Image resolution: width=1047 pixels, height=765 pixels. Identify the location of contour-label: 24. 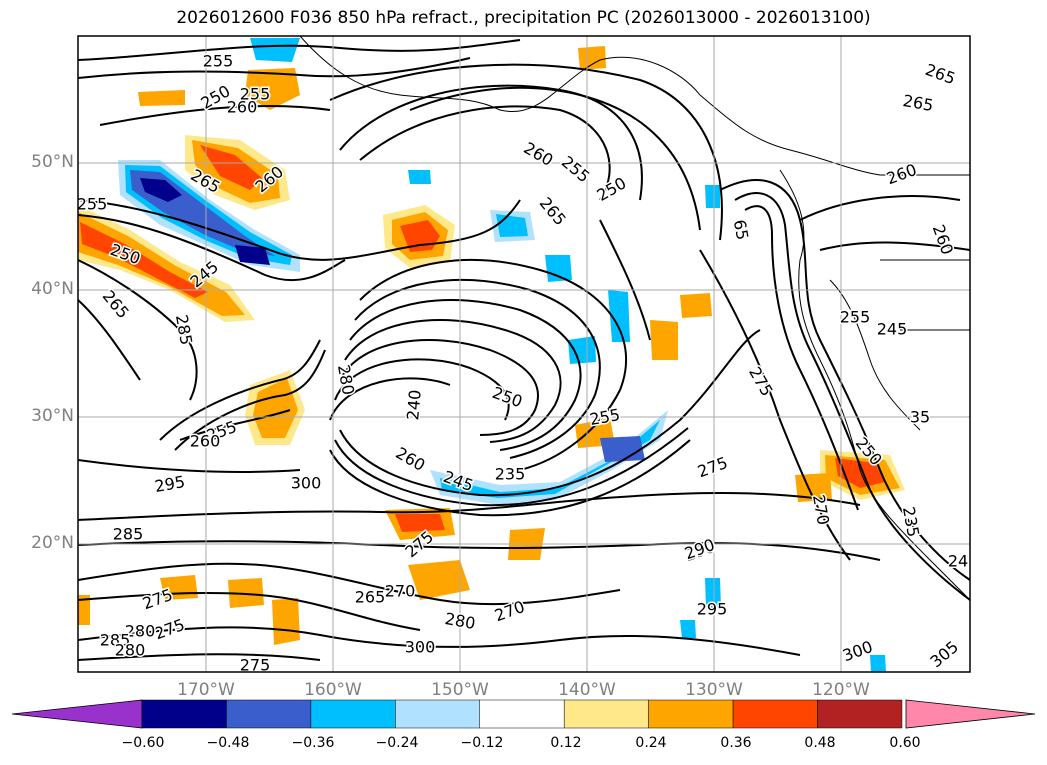
(958, 561).